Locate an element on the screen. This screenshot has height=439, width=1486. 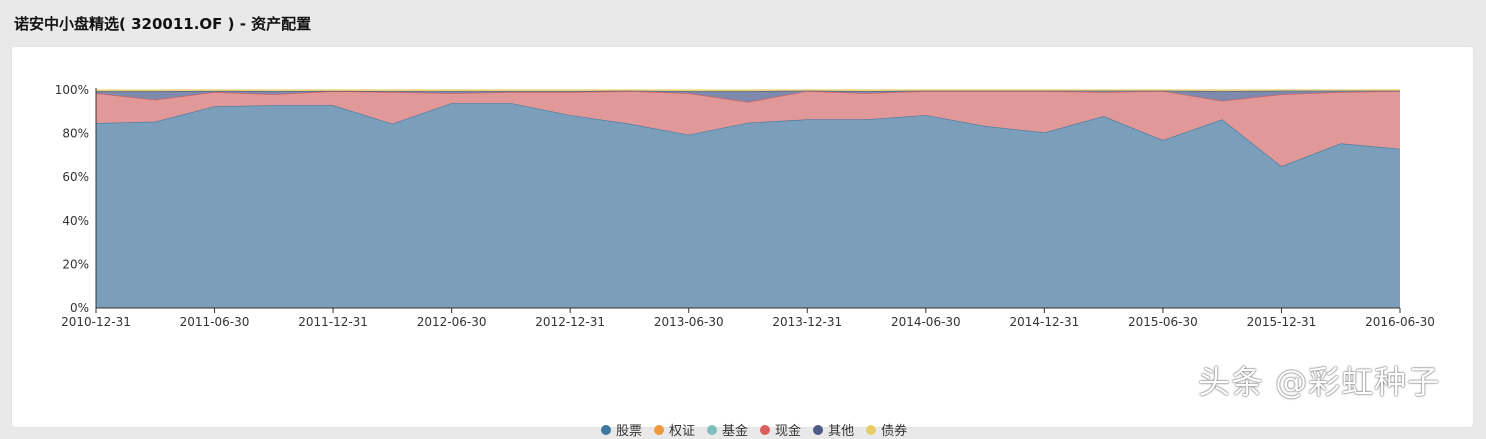
y-tick-label: 80% is located at coordinates (75, 134).